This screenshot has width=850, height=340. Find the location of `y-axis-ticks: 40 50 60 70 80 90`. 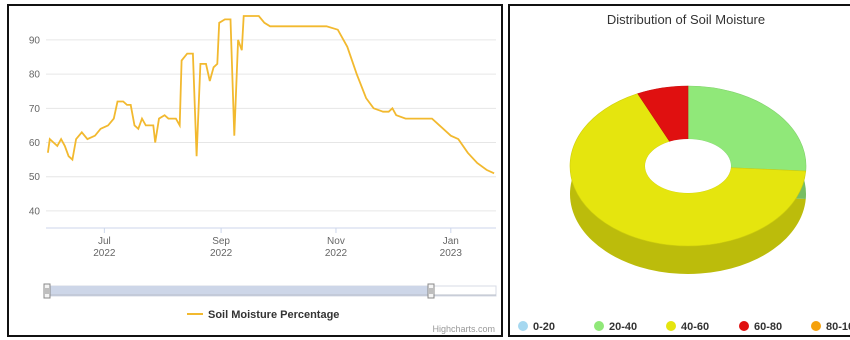

y-axis-ticks: 40 50 60 70 80 90 is located at coordinates (35, 126).